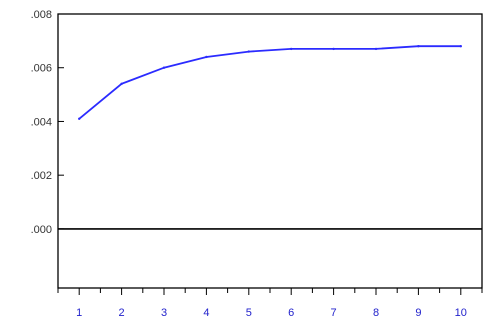  What do you see at coordinates (164, 313) in the screenshot?
I see `x-tick-label: 3` at bounding box center [164, 313].